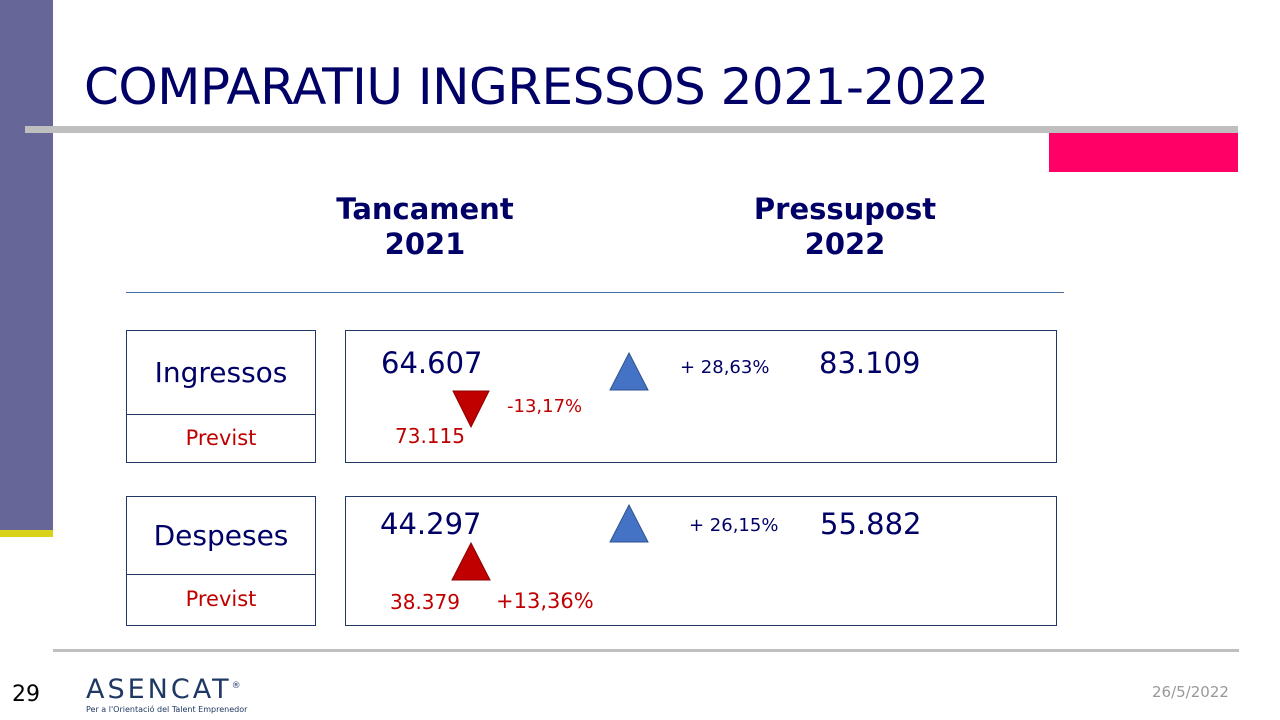 The width and height of the screenshot is (1280, 720). What do you see at coordinates (725, 367) in the screenshot?
I see `ingressos-change-2022: + 28,63%` at bounding box center [725, 367].